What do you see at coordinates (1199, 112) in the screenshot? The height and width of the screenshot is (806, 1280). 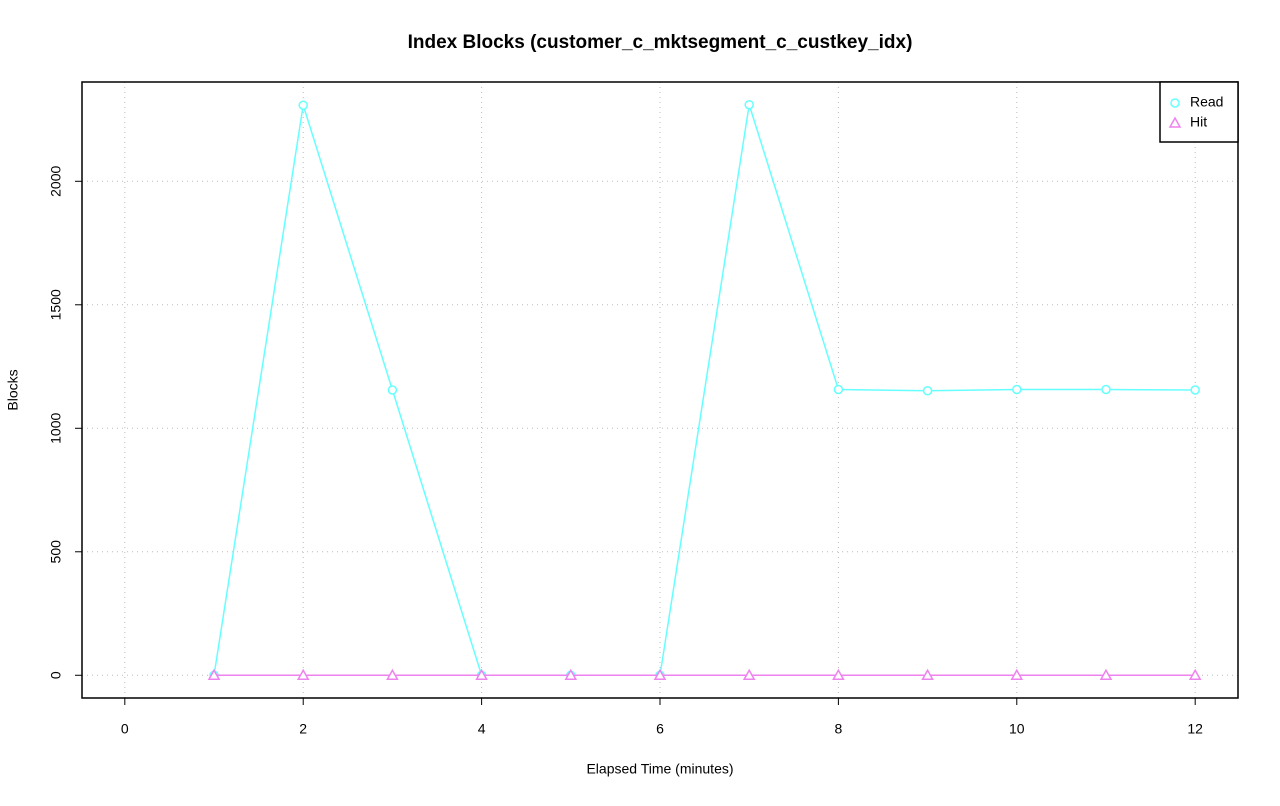 I see `legend-box` at bounding box center [1199, 112].